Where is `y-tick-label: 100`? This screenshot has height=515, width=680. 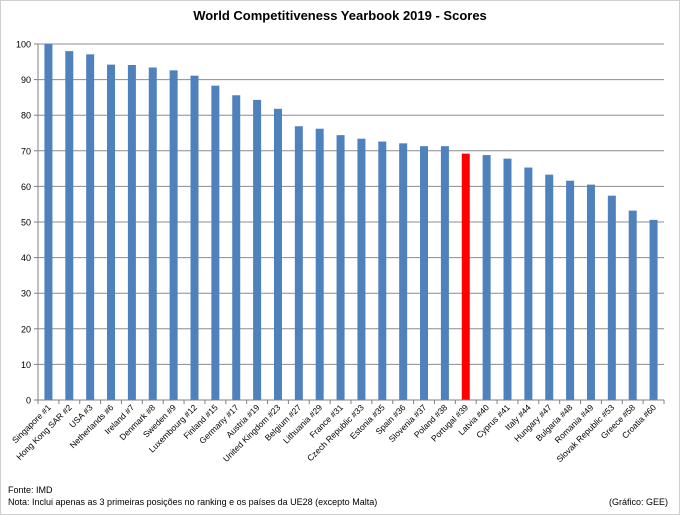
y-tick-label: 100 is located at coordinates (23, 45).